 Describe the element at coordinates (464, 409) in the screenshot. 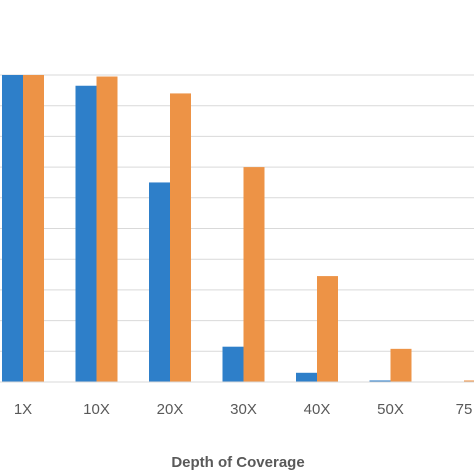

I see `x-tick-label: 75` at that location.